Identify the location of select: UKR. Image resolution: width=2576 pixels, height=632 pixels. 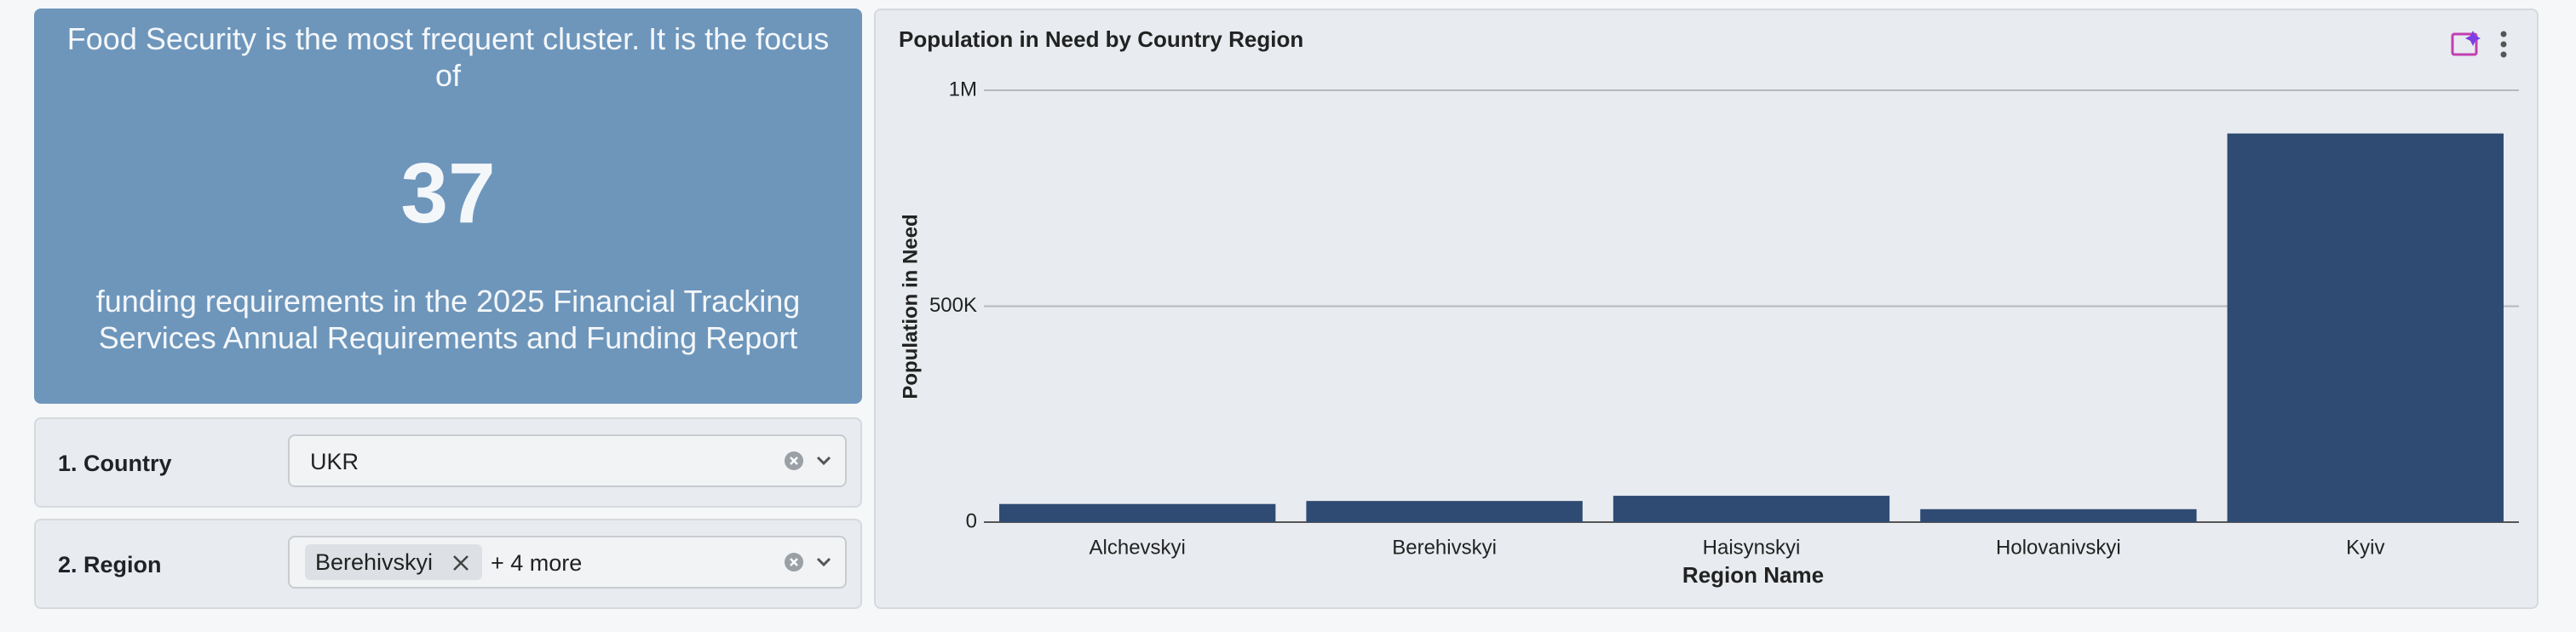
(568, 461).